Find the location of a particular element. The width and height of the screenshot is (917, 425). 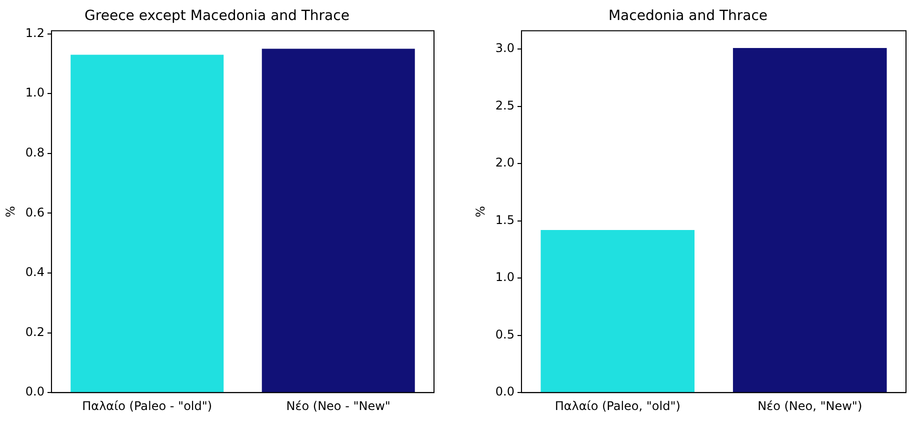

y-tick-label: 0.8 is located at coordinates (34, 153).